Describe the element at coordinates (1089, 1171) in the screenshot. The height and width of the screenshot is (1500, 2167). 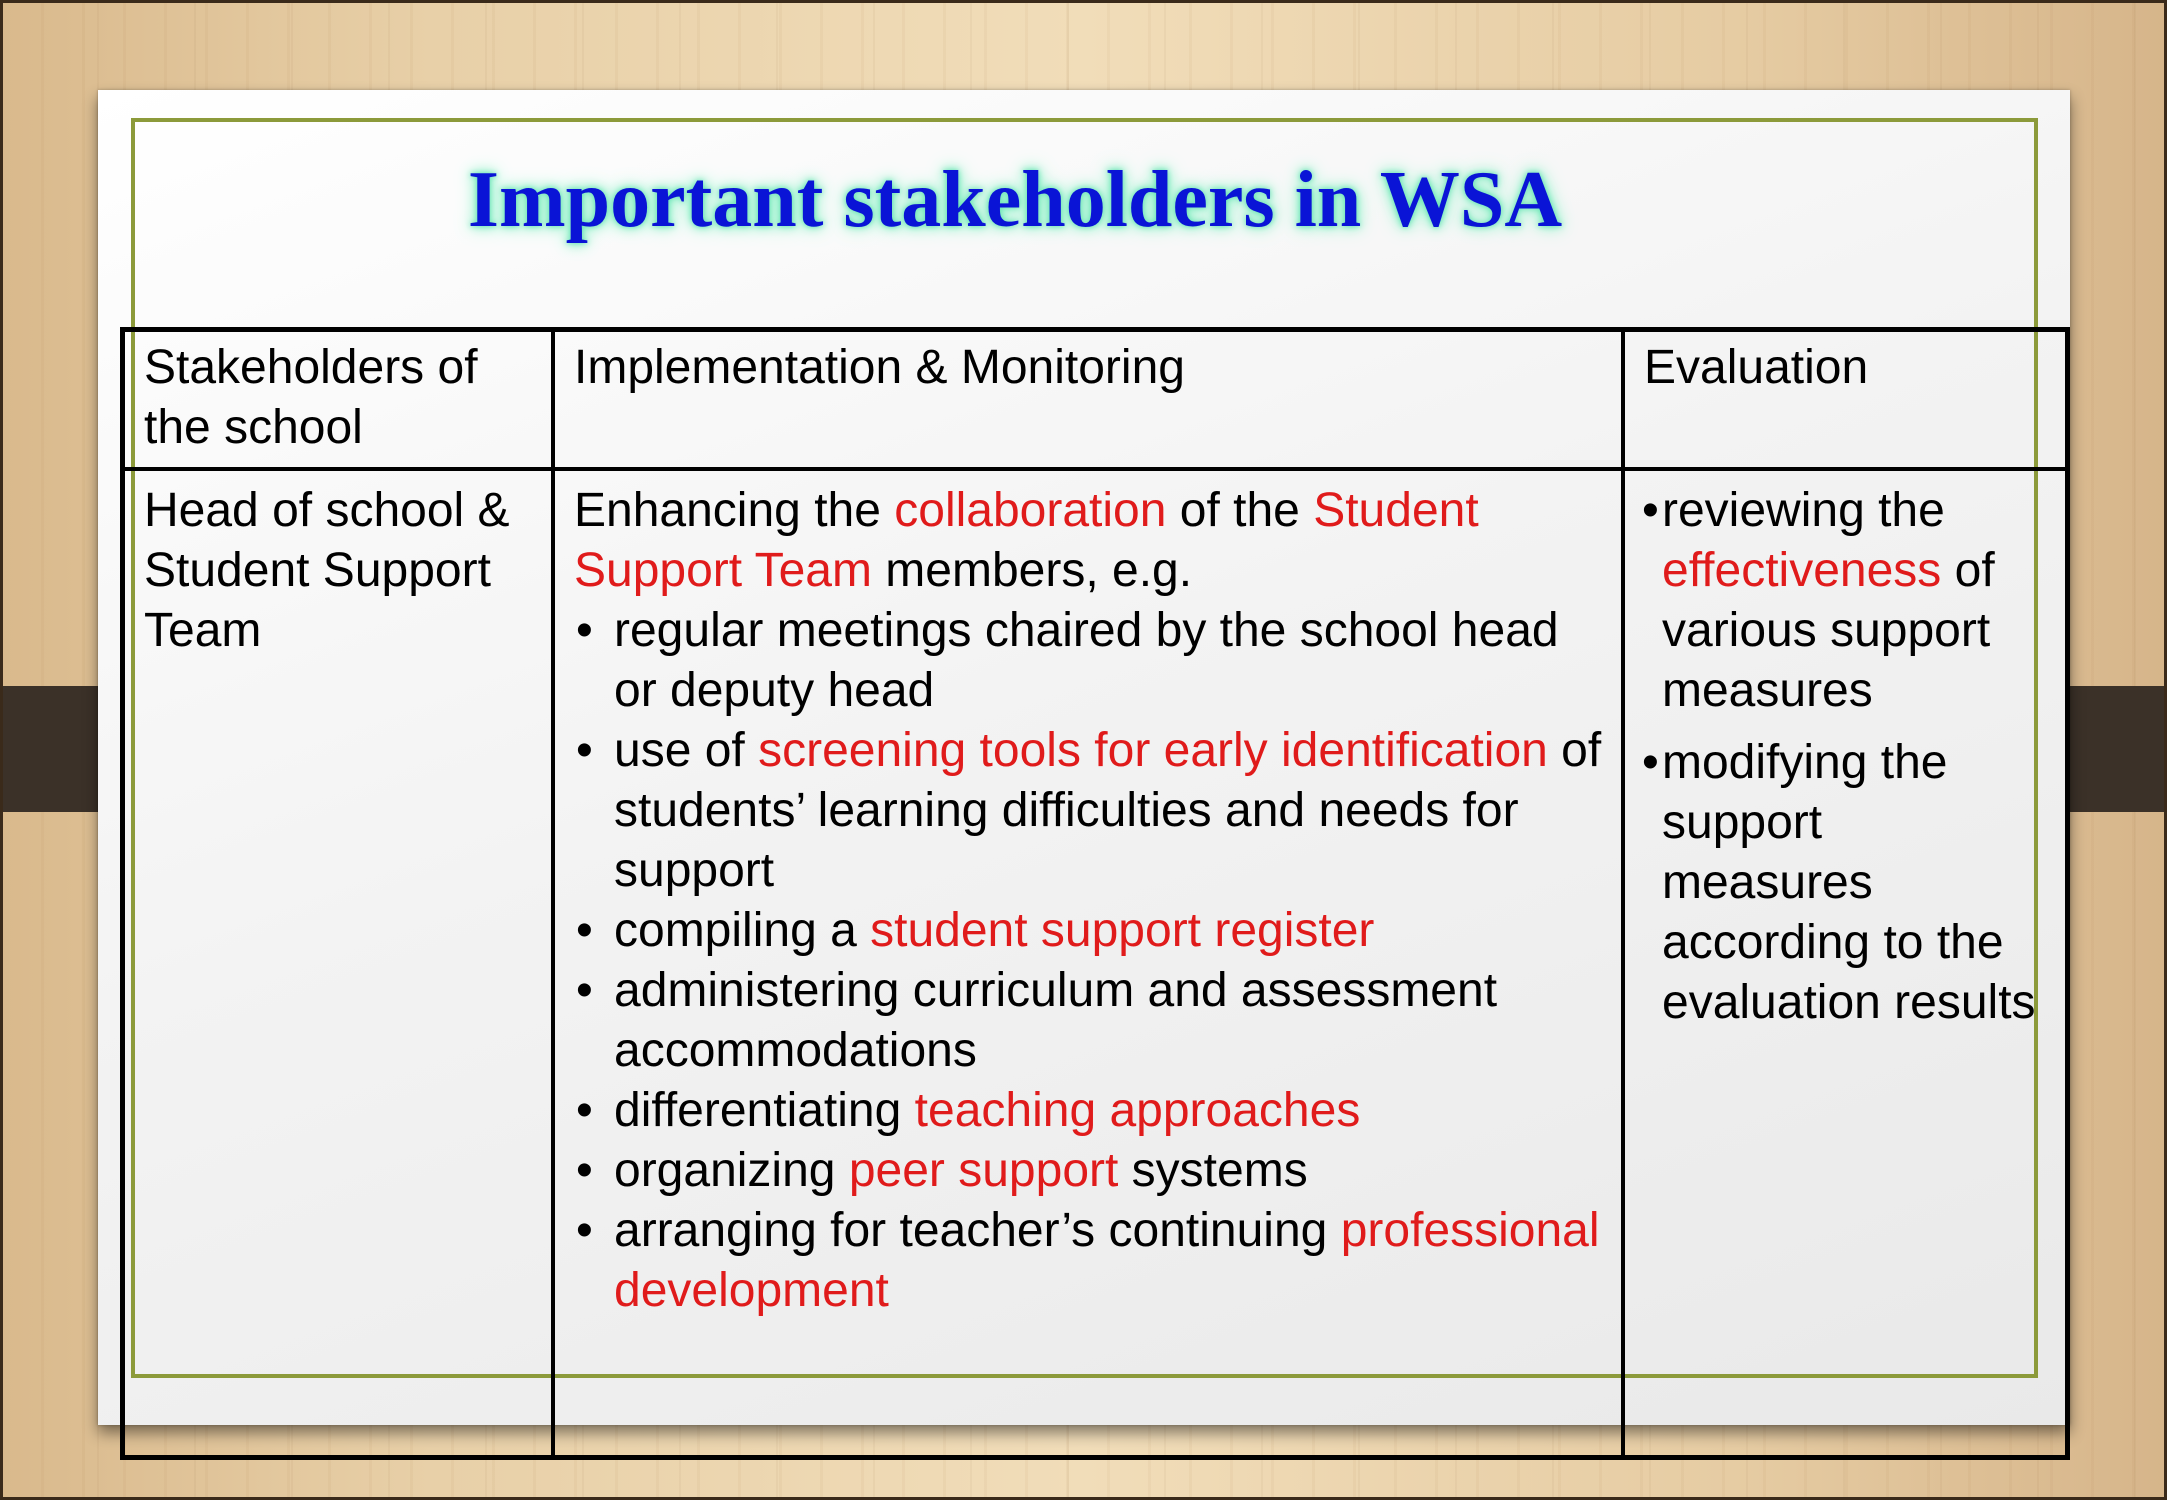
I see `list-item: organizing peer support systems` at that location.